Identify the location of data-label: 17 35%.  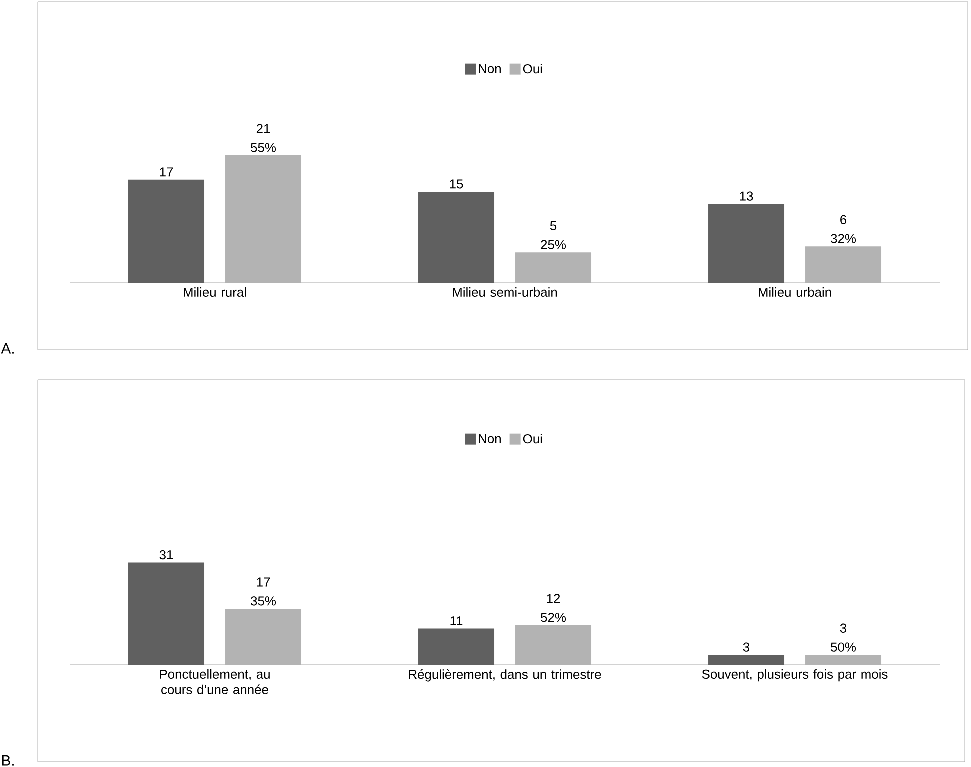
(263, 592).